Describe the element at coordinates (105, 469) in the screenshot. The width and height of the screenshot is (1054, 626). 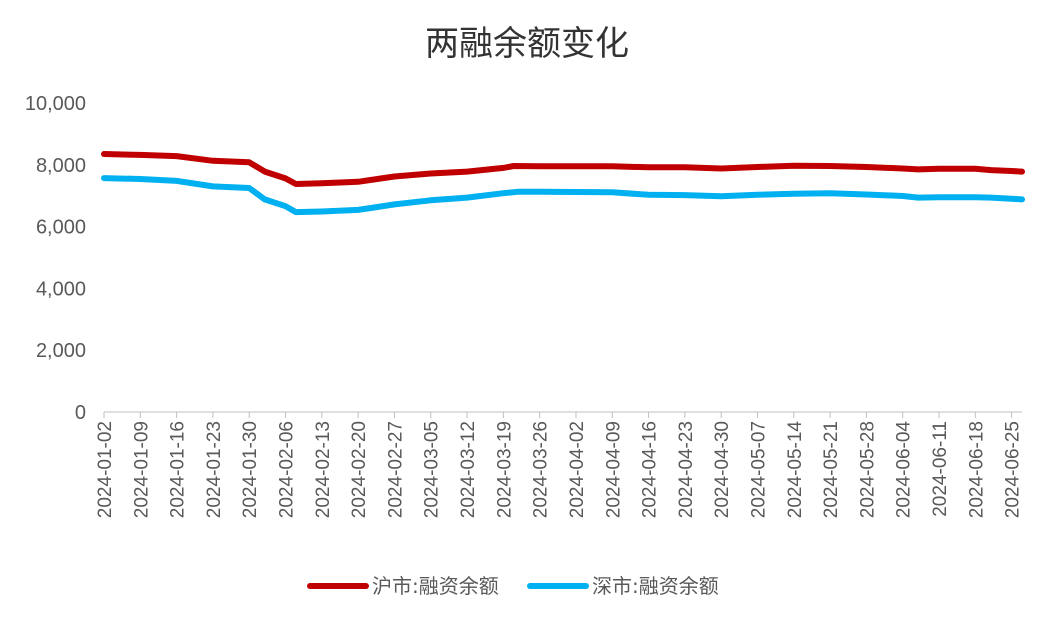
I see `x-tick-label: 2024-01-02` at that location.